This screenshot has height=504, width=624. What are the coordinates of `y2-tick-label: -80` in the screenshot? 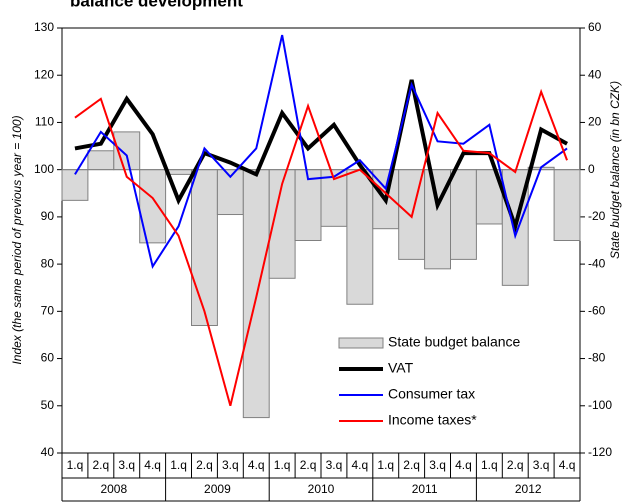 It's located at (597, 358).